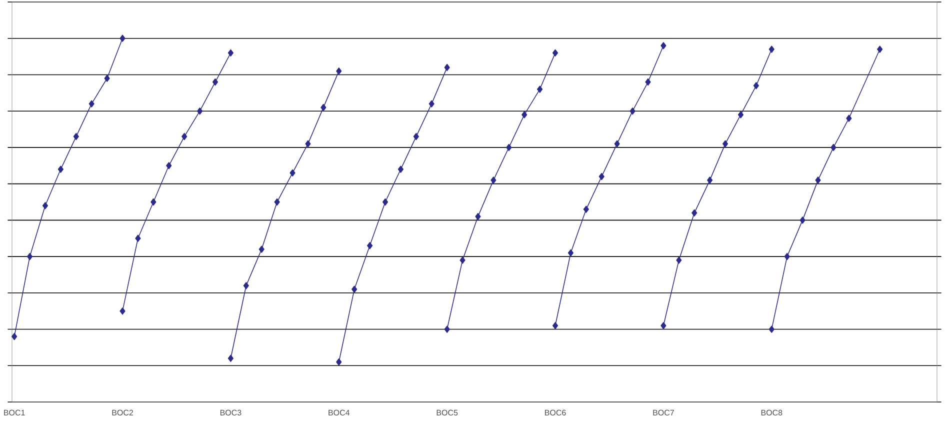 Image resolution: width=945 pixels, height=424 pixels. What do you see at coordinates (771, 413) in the screenshot?
I see `x-tick-label: BOC8` at bounding box center [771, 413].